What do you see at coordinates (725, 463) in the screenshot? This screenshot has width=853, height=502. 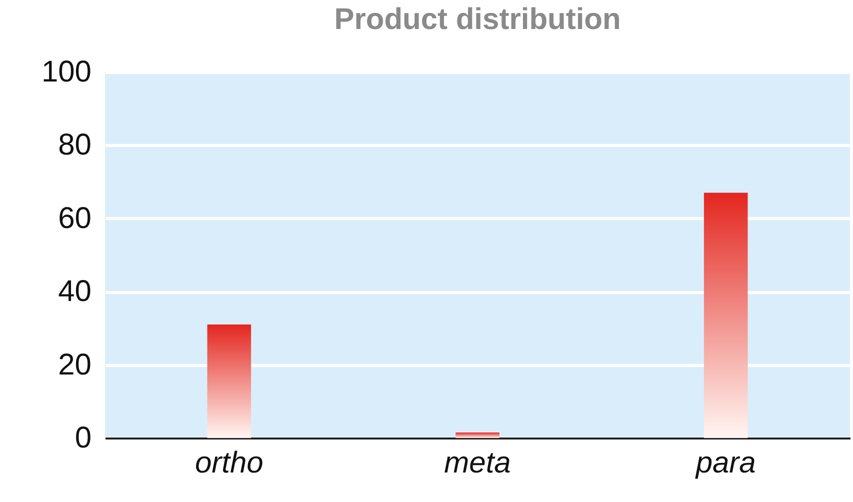 I see `x-tick-label: para` at bounding box center [725, 463].